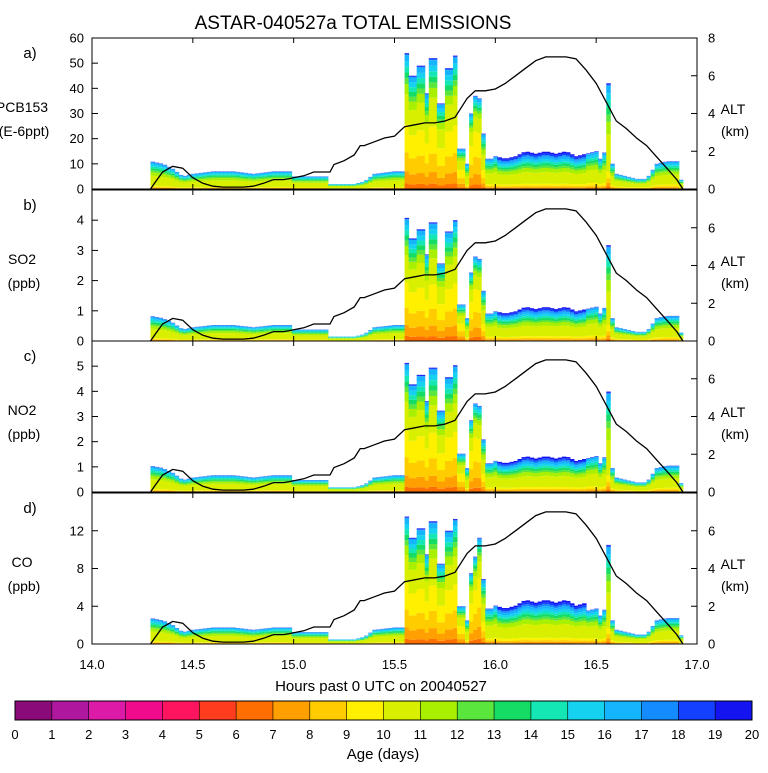  What do you see at coordinates (77, 63) in the screenshot?
I see `y-tick-label: 50` at bounding box center [77, 63].